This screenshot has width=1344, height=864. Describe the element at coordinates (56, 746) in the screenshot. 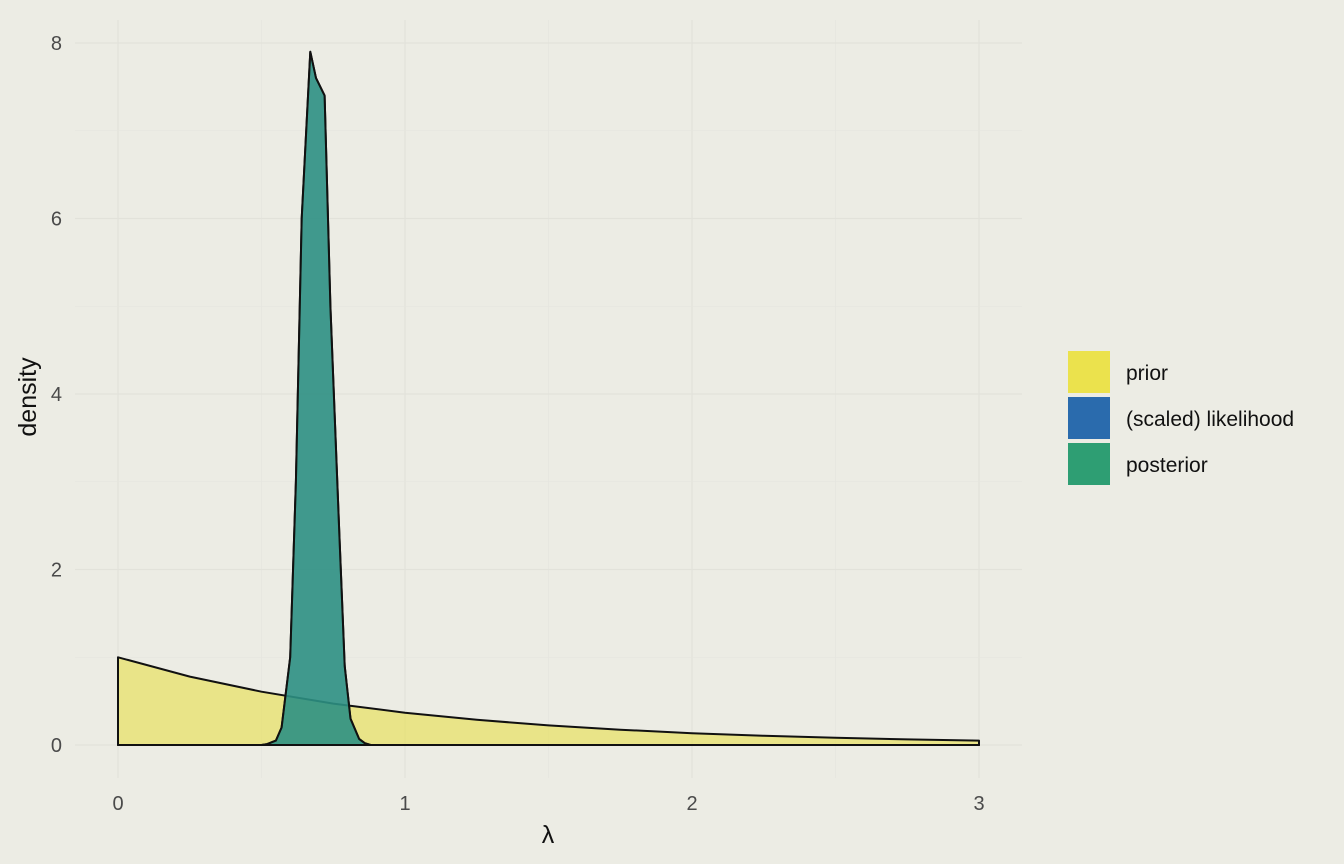

I see `y-tick-label: 0` at that location.